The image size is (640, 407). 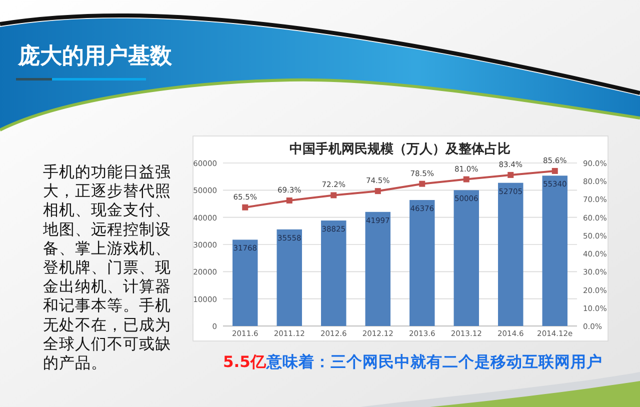 What do you see at coordinates (245, 362) in the screenshot?
I see `text: 5.5亿` at bounding box center [245, 362].